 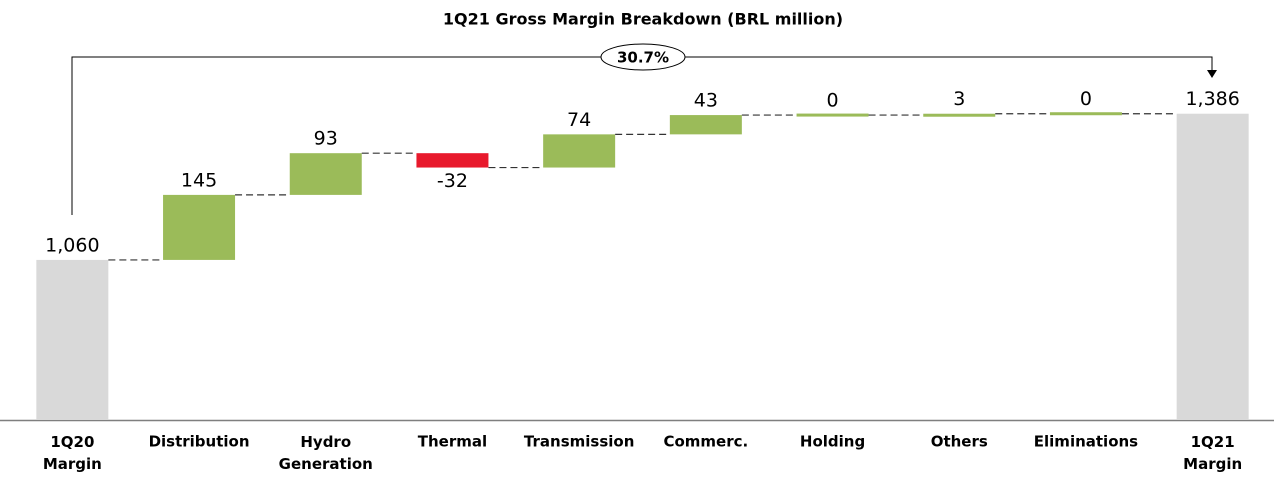 I want to click on value-label: 74, so click(x=579, y=120).